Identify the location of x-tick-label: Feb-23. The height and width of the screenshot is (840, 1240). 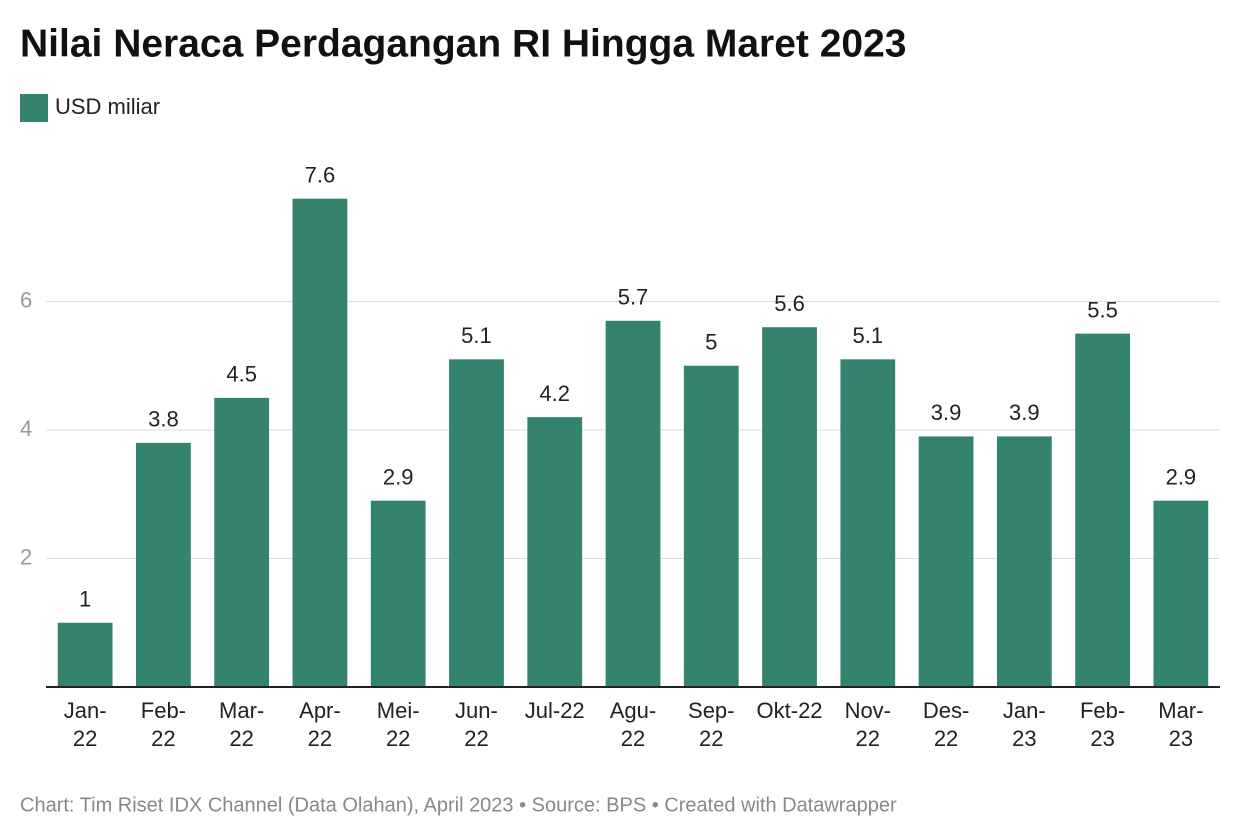
(1102, 724).